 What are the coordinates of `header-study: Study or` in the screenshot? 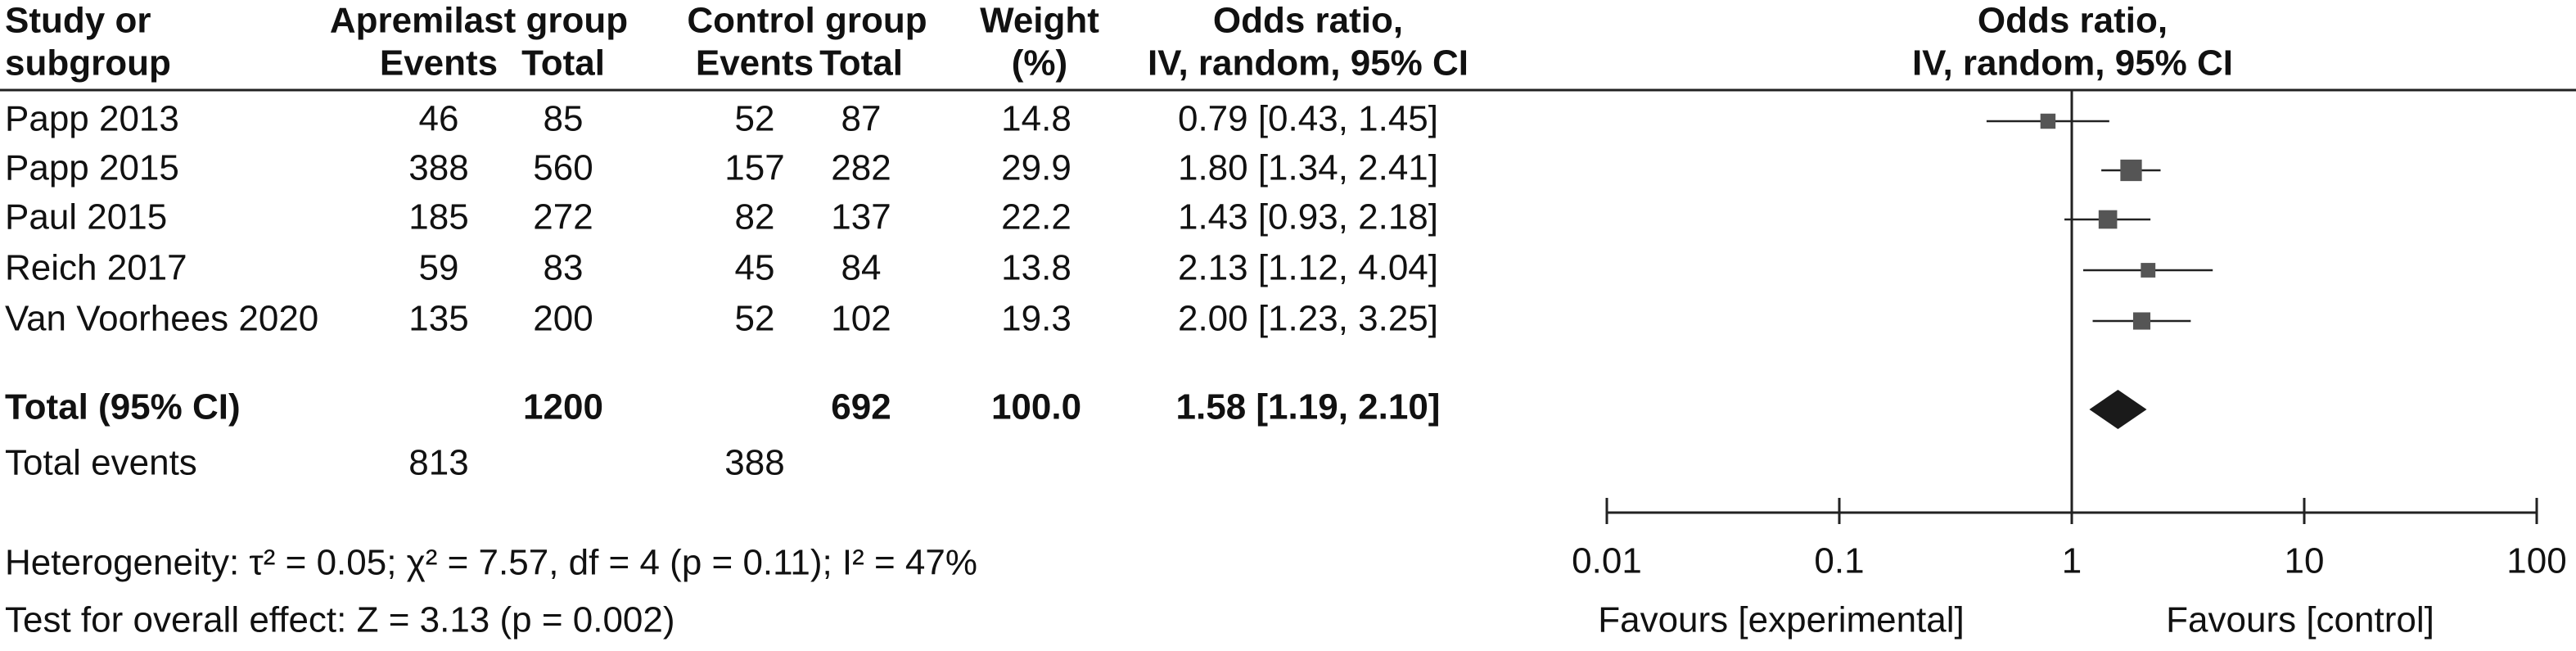 It's located at (78, 21).